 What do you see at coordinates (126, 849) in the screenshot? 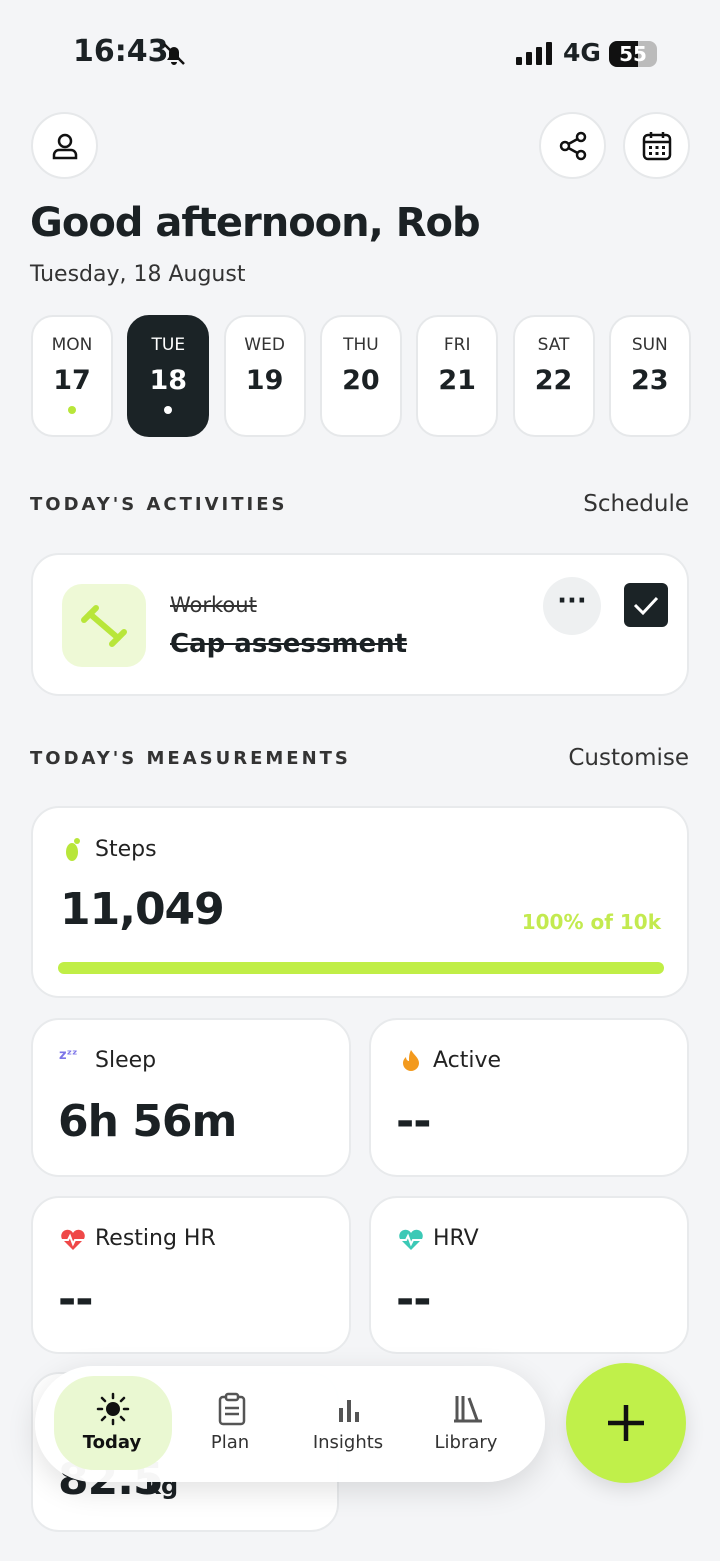
I see `steps-label: Steps` at bounding box center [126, 849].